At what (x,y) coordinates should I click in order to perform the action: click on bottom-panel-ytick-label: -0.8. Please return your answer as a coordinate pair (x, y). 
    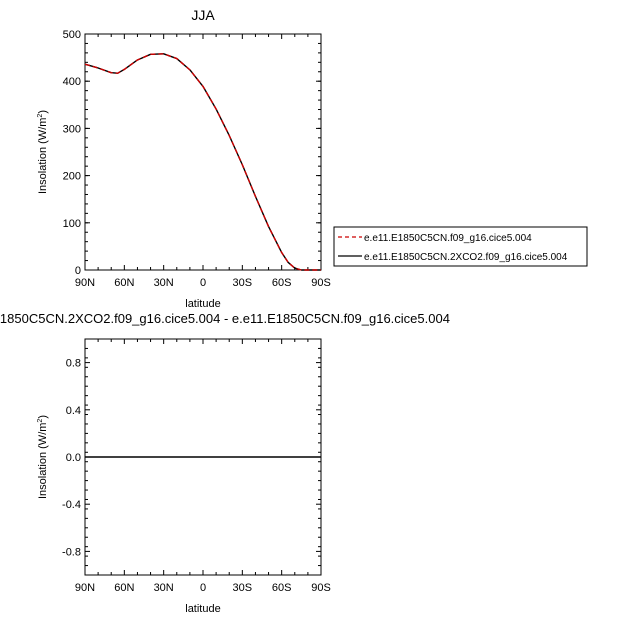
    Looking at the image, I should click on (71, 552).